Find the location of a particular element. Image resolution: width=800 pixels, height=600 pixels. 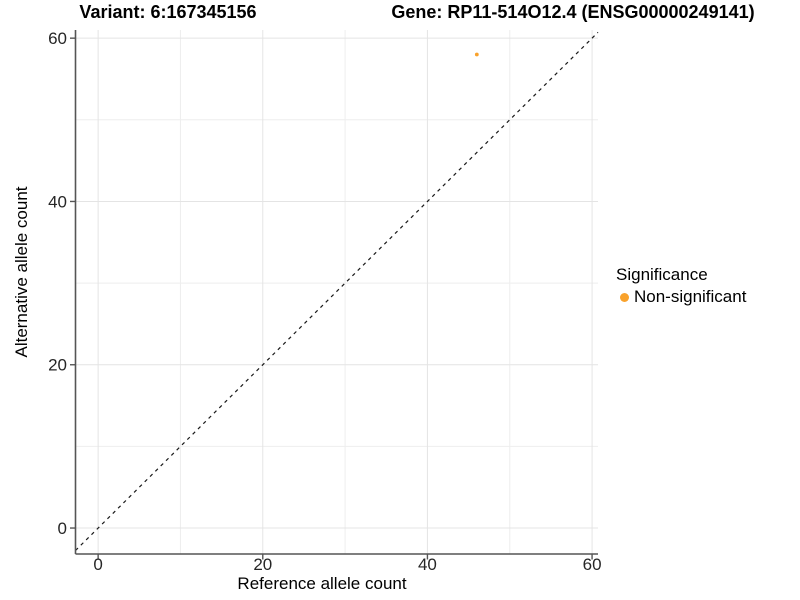

plot-title-gene: Gene: RP11-514O12.4 (ENSG00000249141) is located at coordinates (573, 12).